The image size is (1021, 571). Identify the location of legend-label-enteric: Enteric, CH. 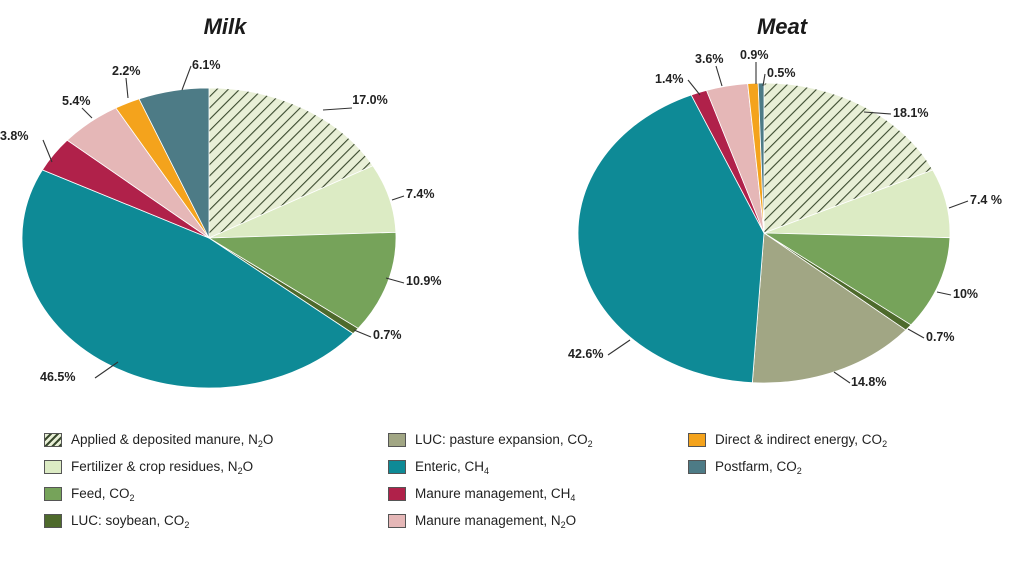
(450, 466).